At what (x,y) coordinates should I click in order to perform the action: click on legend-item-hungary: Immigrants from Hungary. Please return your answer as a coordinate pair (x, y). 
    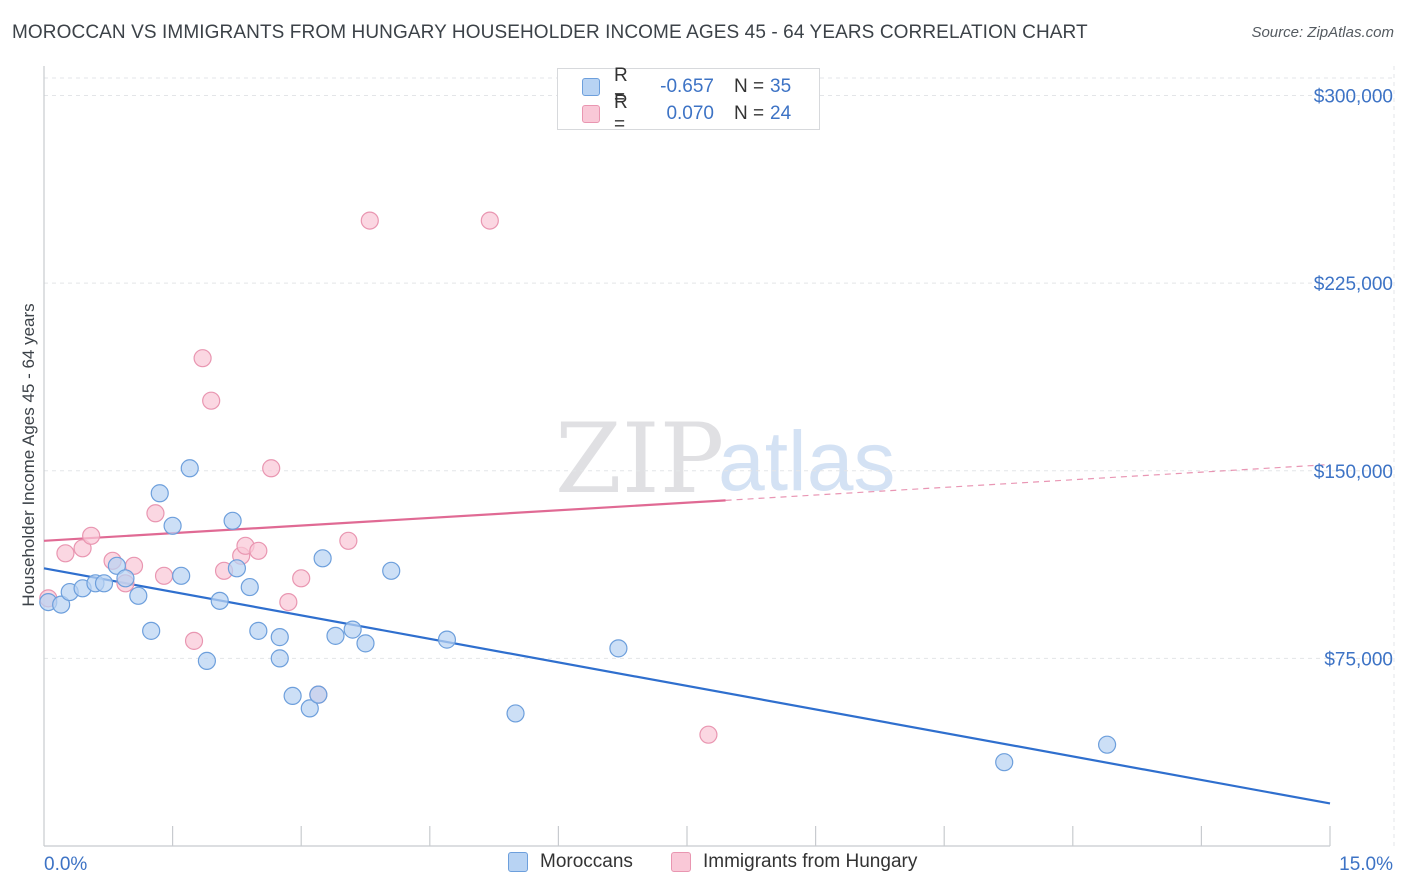
    Looking at the image, I should click on (794, 862).